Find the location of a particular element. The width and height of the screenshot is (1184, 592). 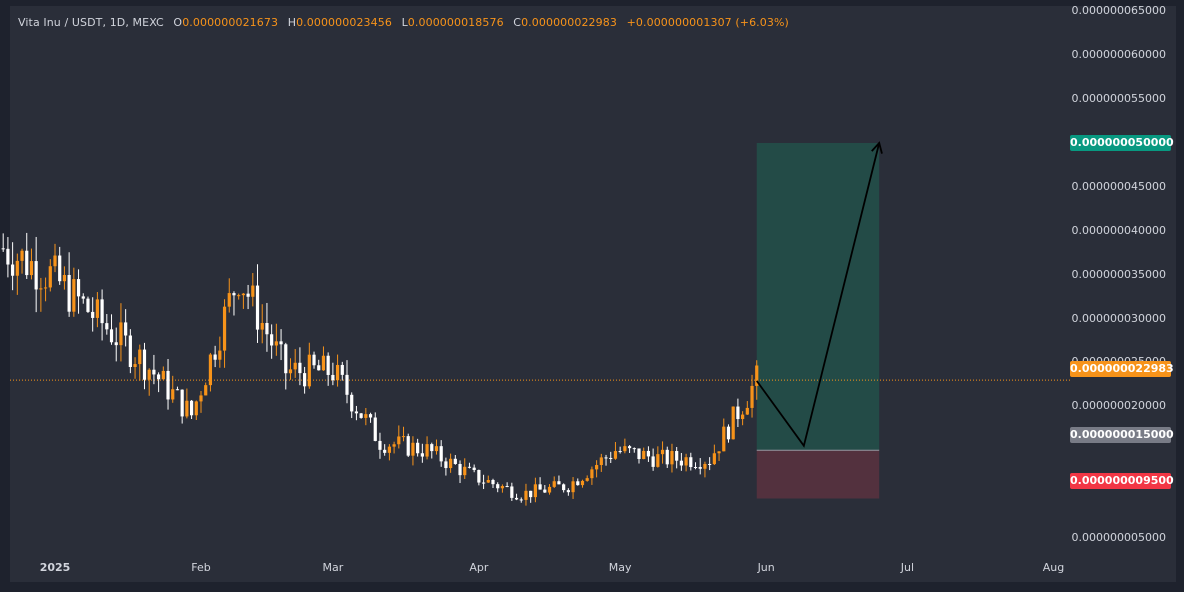

high-label: H is located at coordinates (292, 22).